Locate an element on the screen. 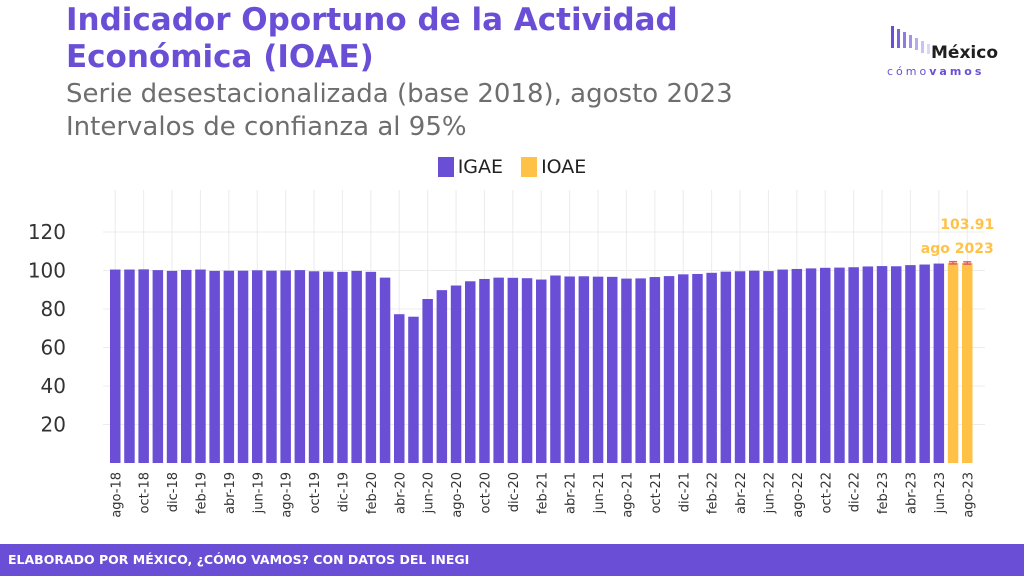 The height and width of the screenshot is (576, 1024). x-tick-label: feb-21 is located at coordinates (542, 493).